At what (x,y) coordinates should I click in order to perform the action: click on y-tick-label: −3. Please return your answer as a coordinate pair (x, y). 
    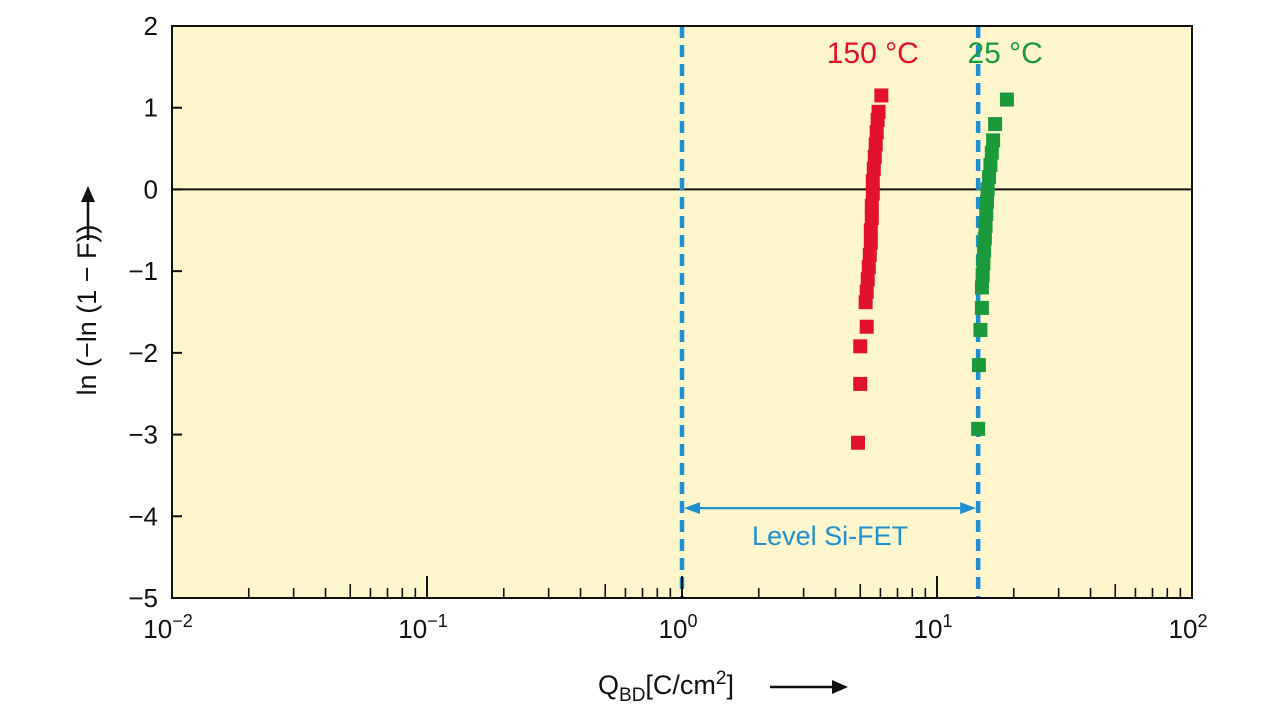
    Looking at the image, I should click on (143, 435).